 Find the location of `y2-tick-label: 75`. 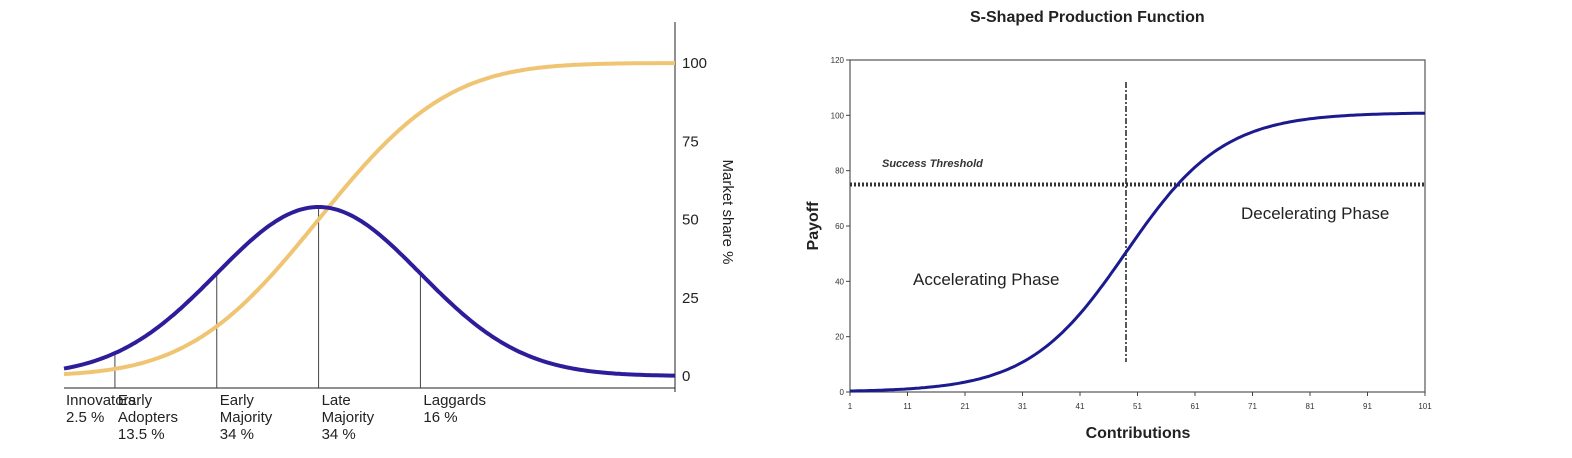

y2-tick-label: 75 is located at coordinates (690, 141).